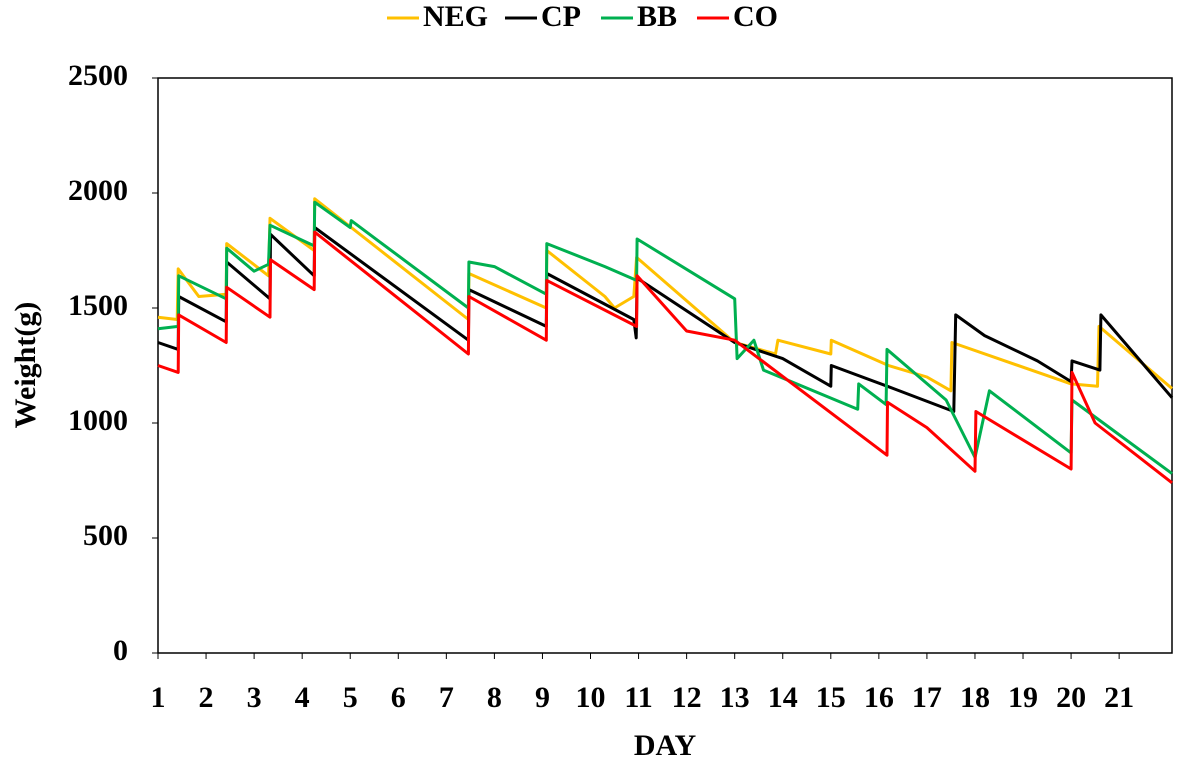  Describe the element at coordinates (120, 650) in the screenshot. I see `y-tick-label: 0` at that location.